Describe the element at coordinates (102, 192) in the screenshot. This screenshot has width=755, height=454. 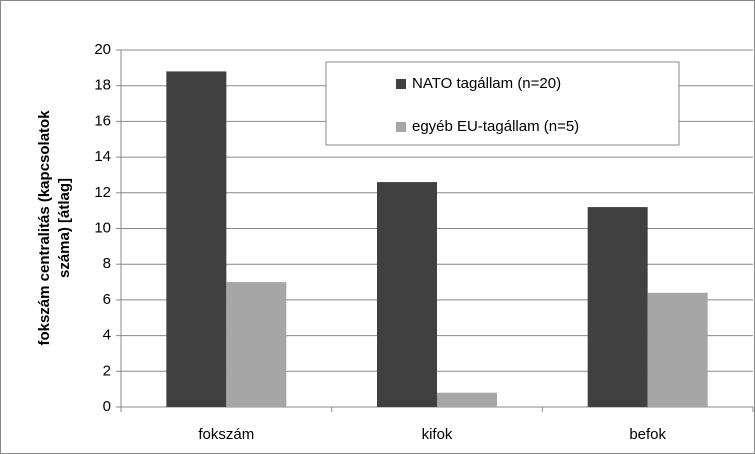
I see `y-tick-label: 12` at that location.